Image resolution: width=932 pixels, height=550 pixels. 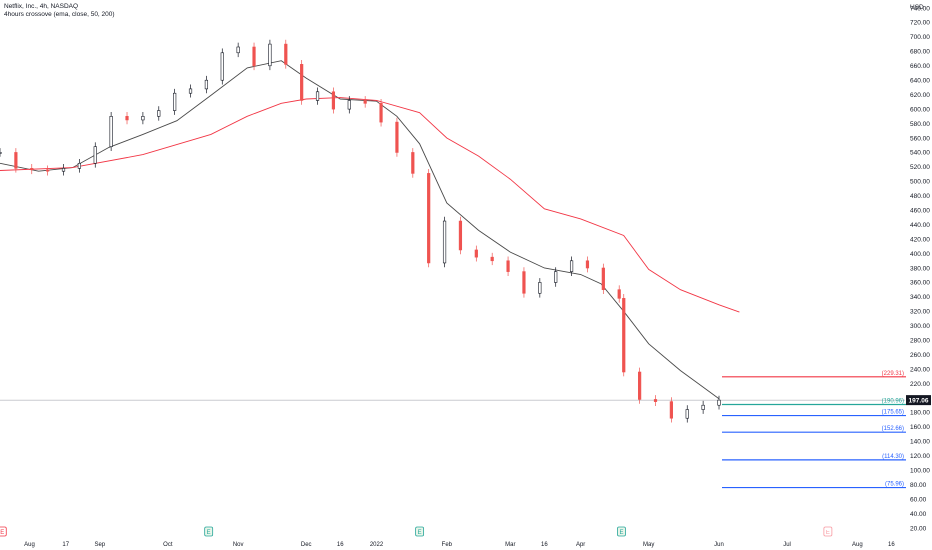 I want to click on y-tick-label: 540.00, so click(x=920, y=153).